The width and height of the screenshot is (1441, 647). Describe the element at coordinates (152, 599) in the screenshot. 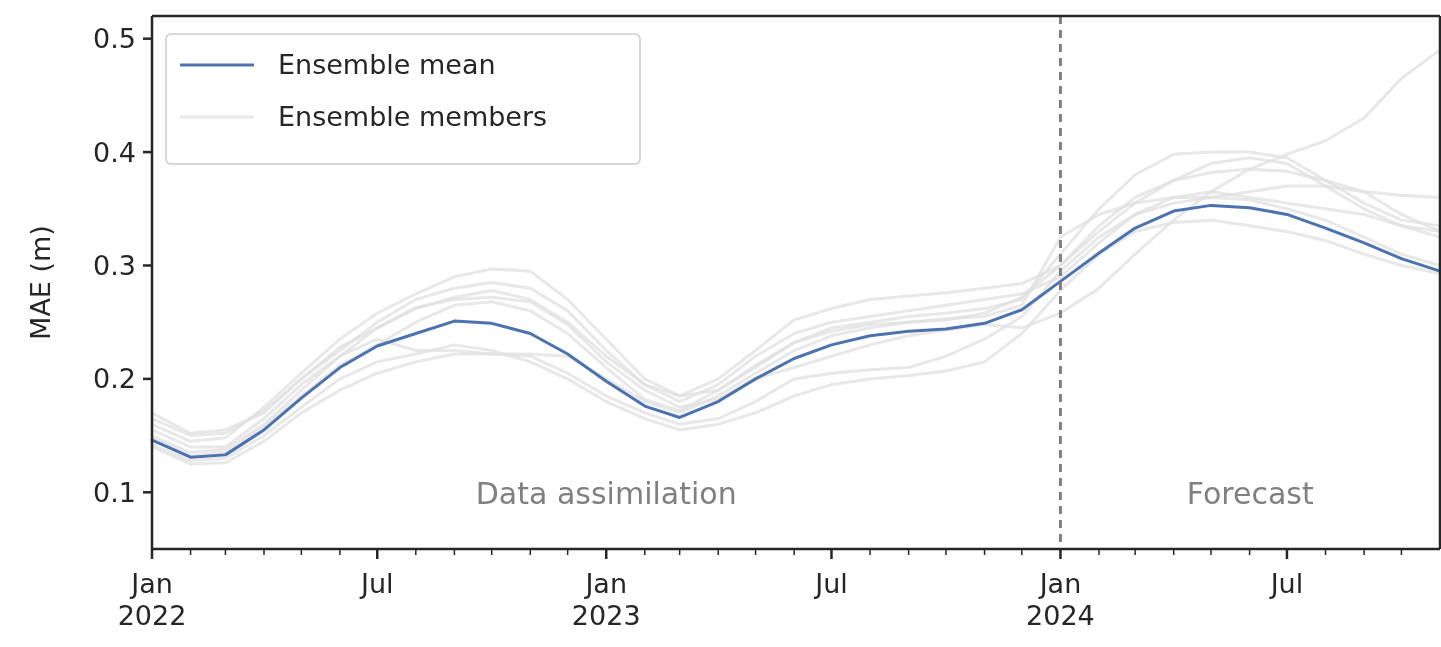

I see `x-tick-label: Jan 2022` at that location.